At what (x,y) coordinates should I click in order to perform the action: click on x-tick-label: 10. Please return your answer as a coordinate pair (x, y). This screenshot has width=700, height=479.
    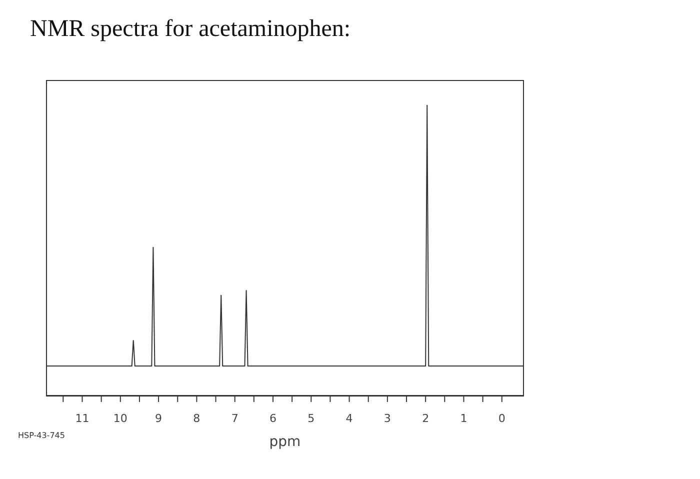
    Looking at the image, I should click on (120, 418).